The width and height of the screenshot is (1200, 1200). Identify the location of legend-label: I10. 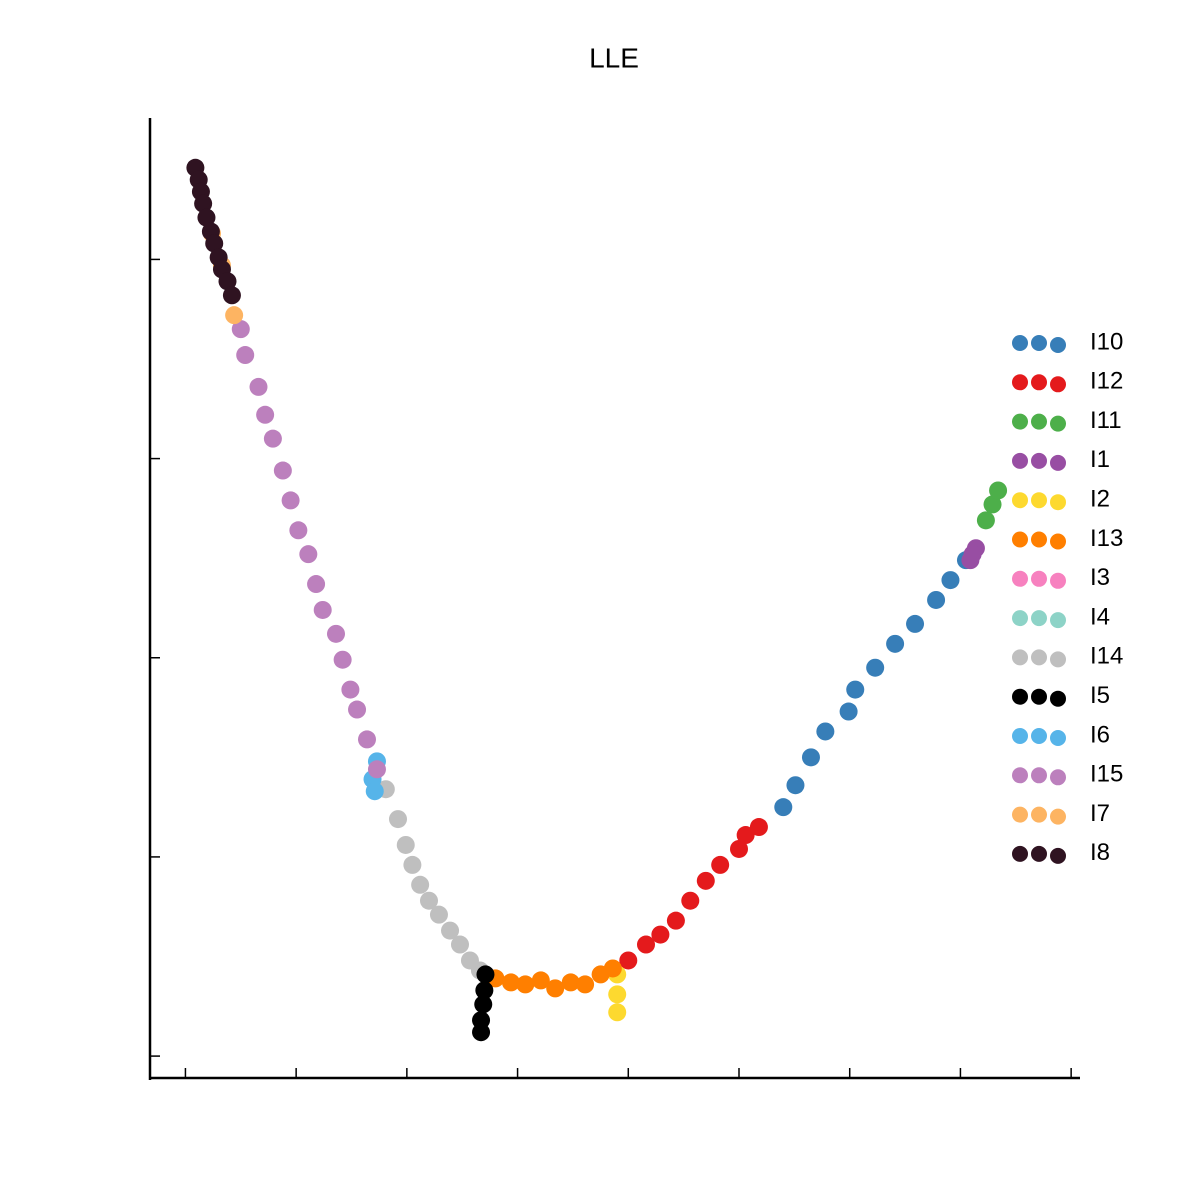
(1106, 341).